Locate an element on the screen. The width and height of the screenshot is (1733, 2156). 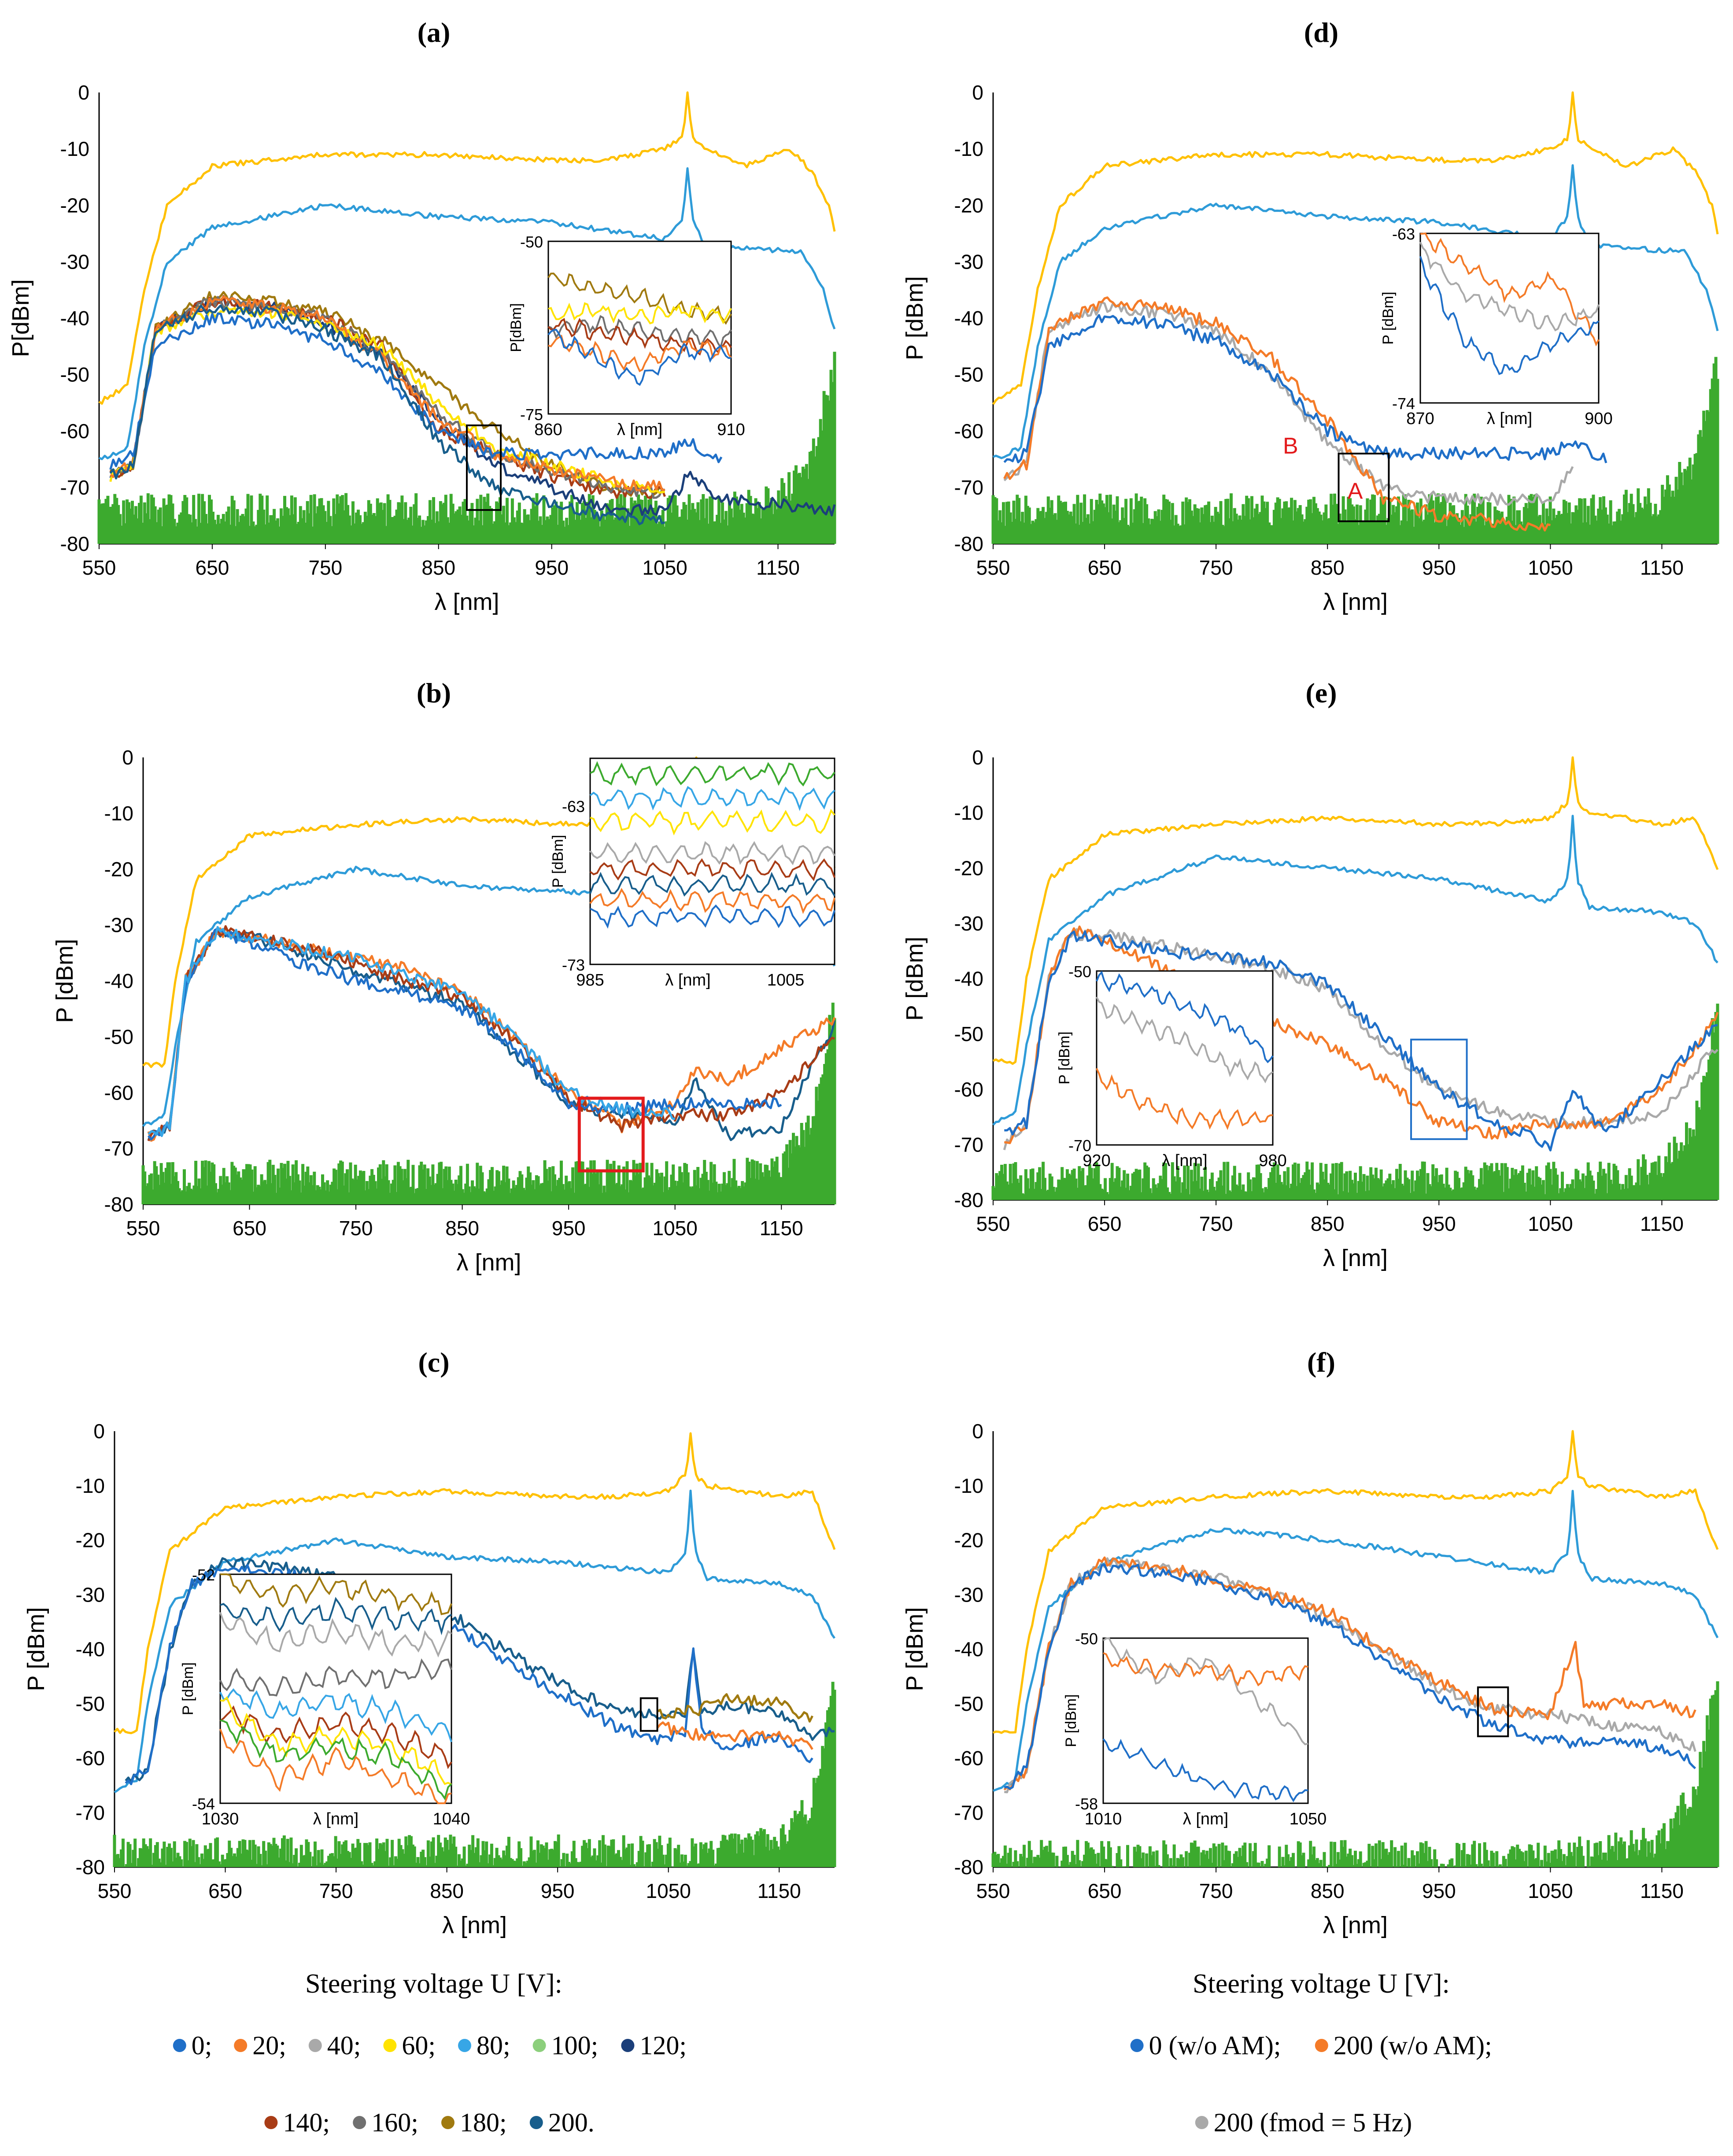
legend-item-label: 40; is located at coordinates (344, 2045).